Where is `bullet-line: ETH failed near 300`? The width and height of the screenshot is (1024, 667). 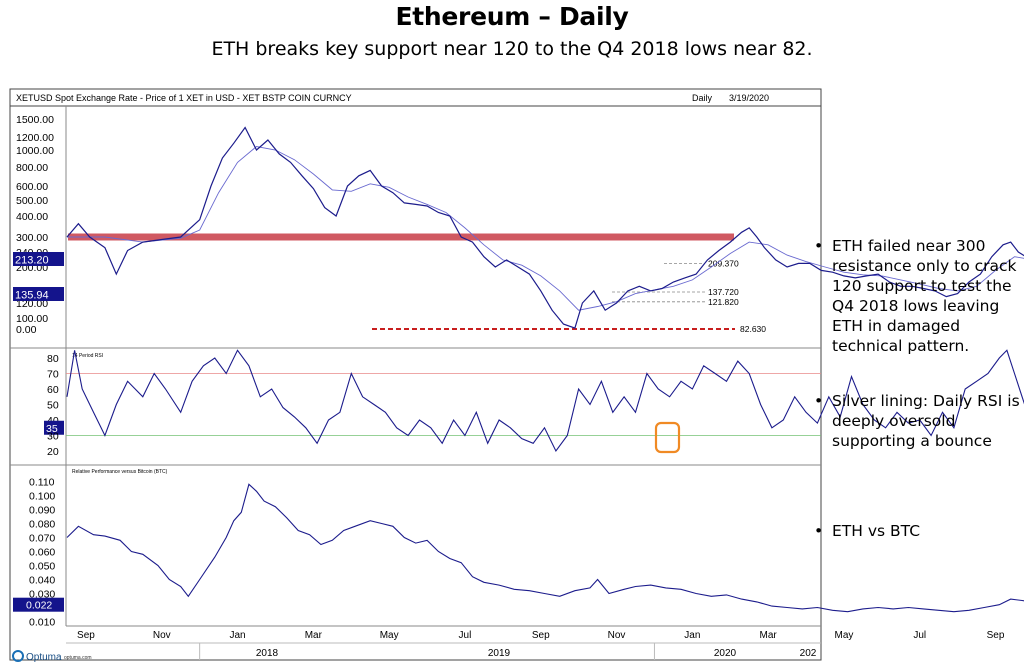 bullet-line: ETH failed near 300 is located at coordinates (909, 246).